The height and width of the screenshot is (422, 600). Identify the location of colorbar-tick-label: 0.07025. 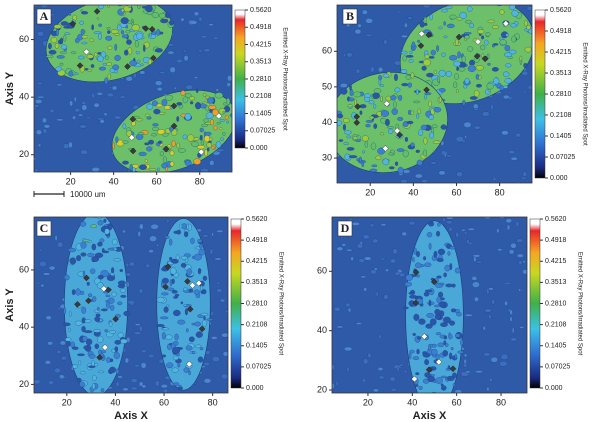
(262, 131).